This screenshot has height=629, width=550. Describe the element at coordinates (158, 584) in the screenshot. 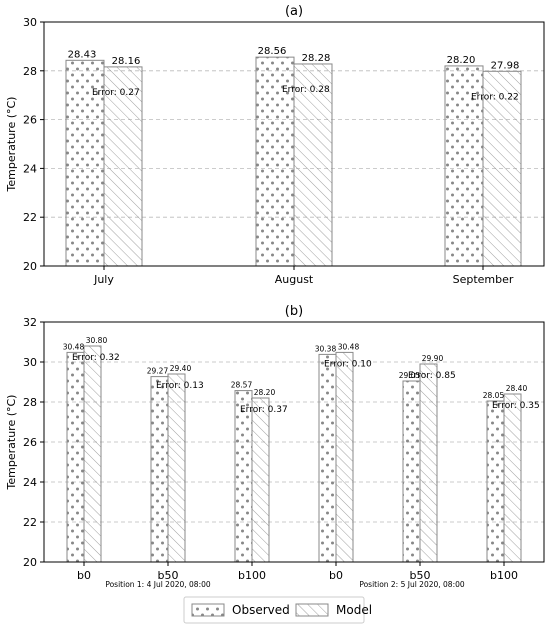

I see `group-label-position-1: Position 1: 4 Jul 2020, 08:00` at that location.